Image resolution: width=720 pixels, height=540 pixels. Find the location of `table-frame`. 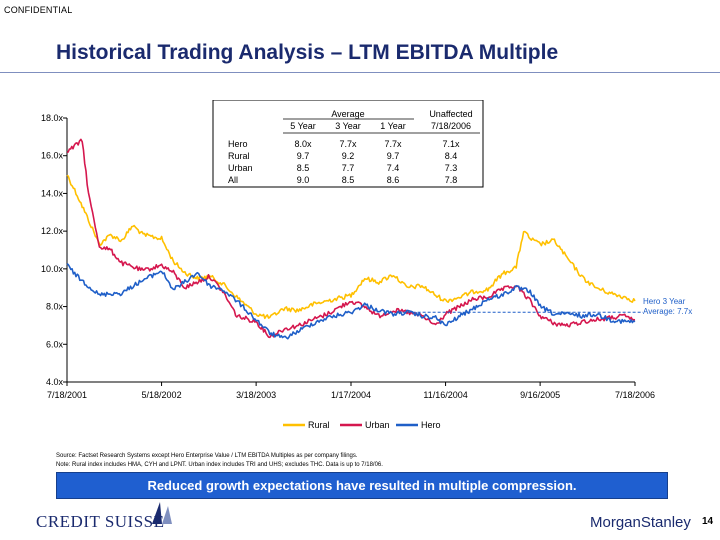

table-frame is located at coordinates (348, 144).